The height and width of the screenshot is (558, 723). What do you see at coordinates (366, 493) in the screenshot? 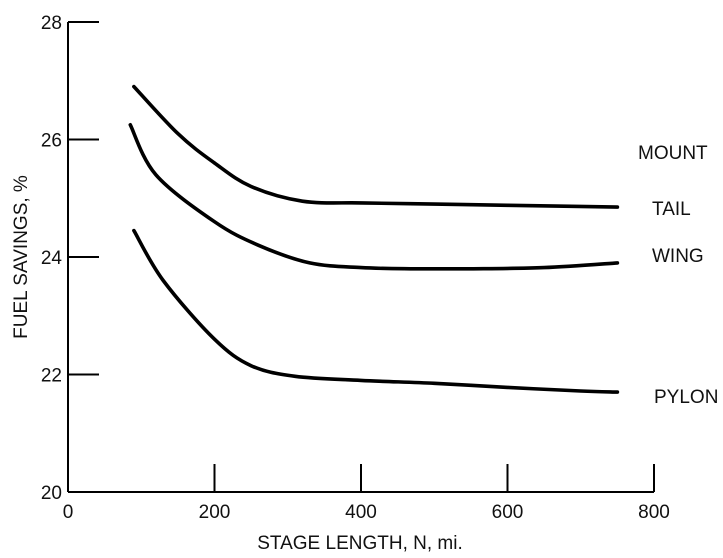
I see `x-ticks: 0 200 400 600 800` at bounding box center [366, 493].